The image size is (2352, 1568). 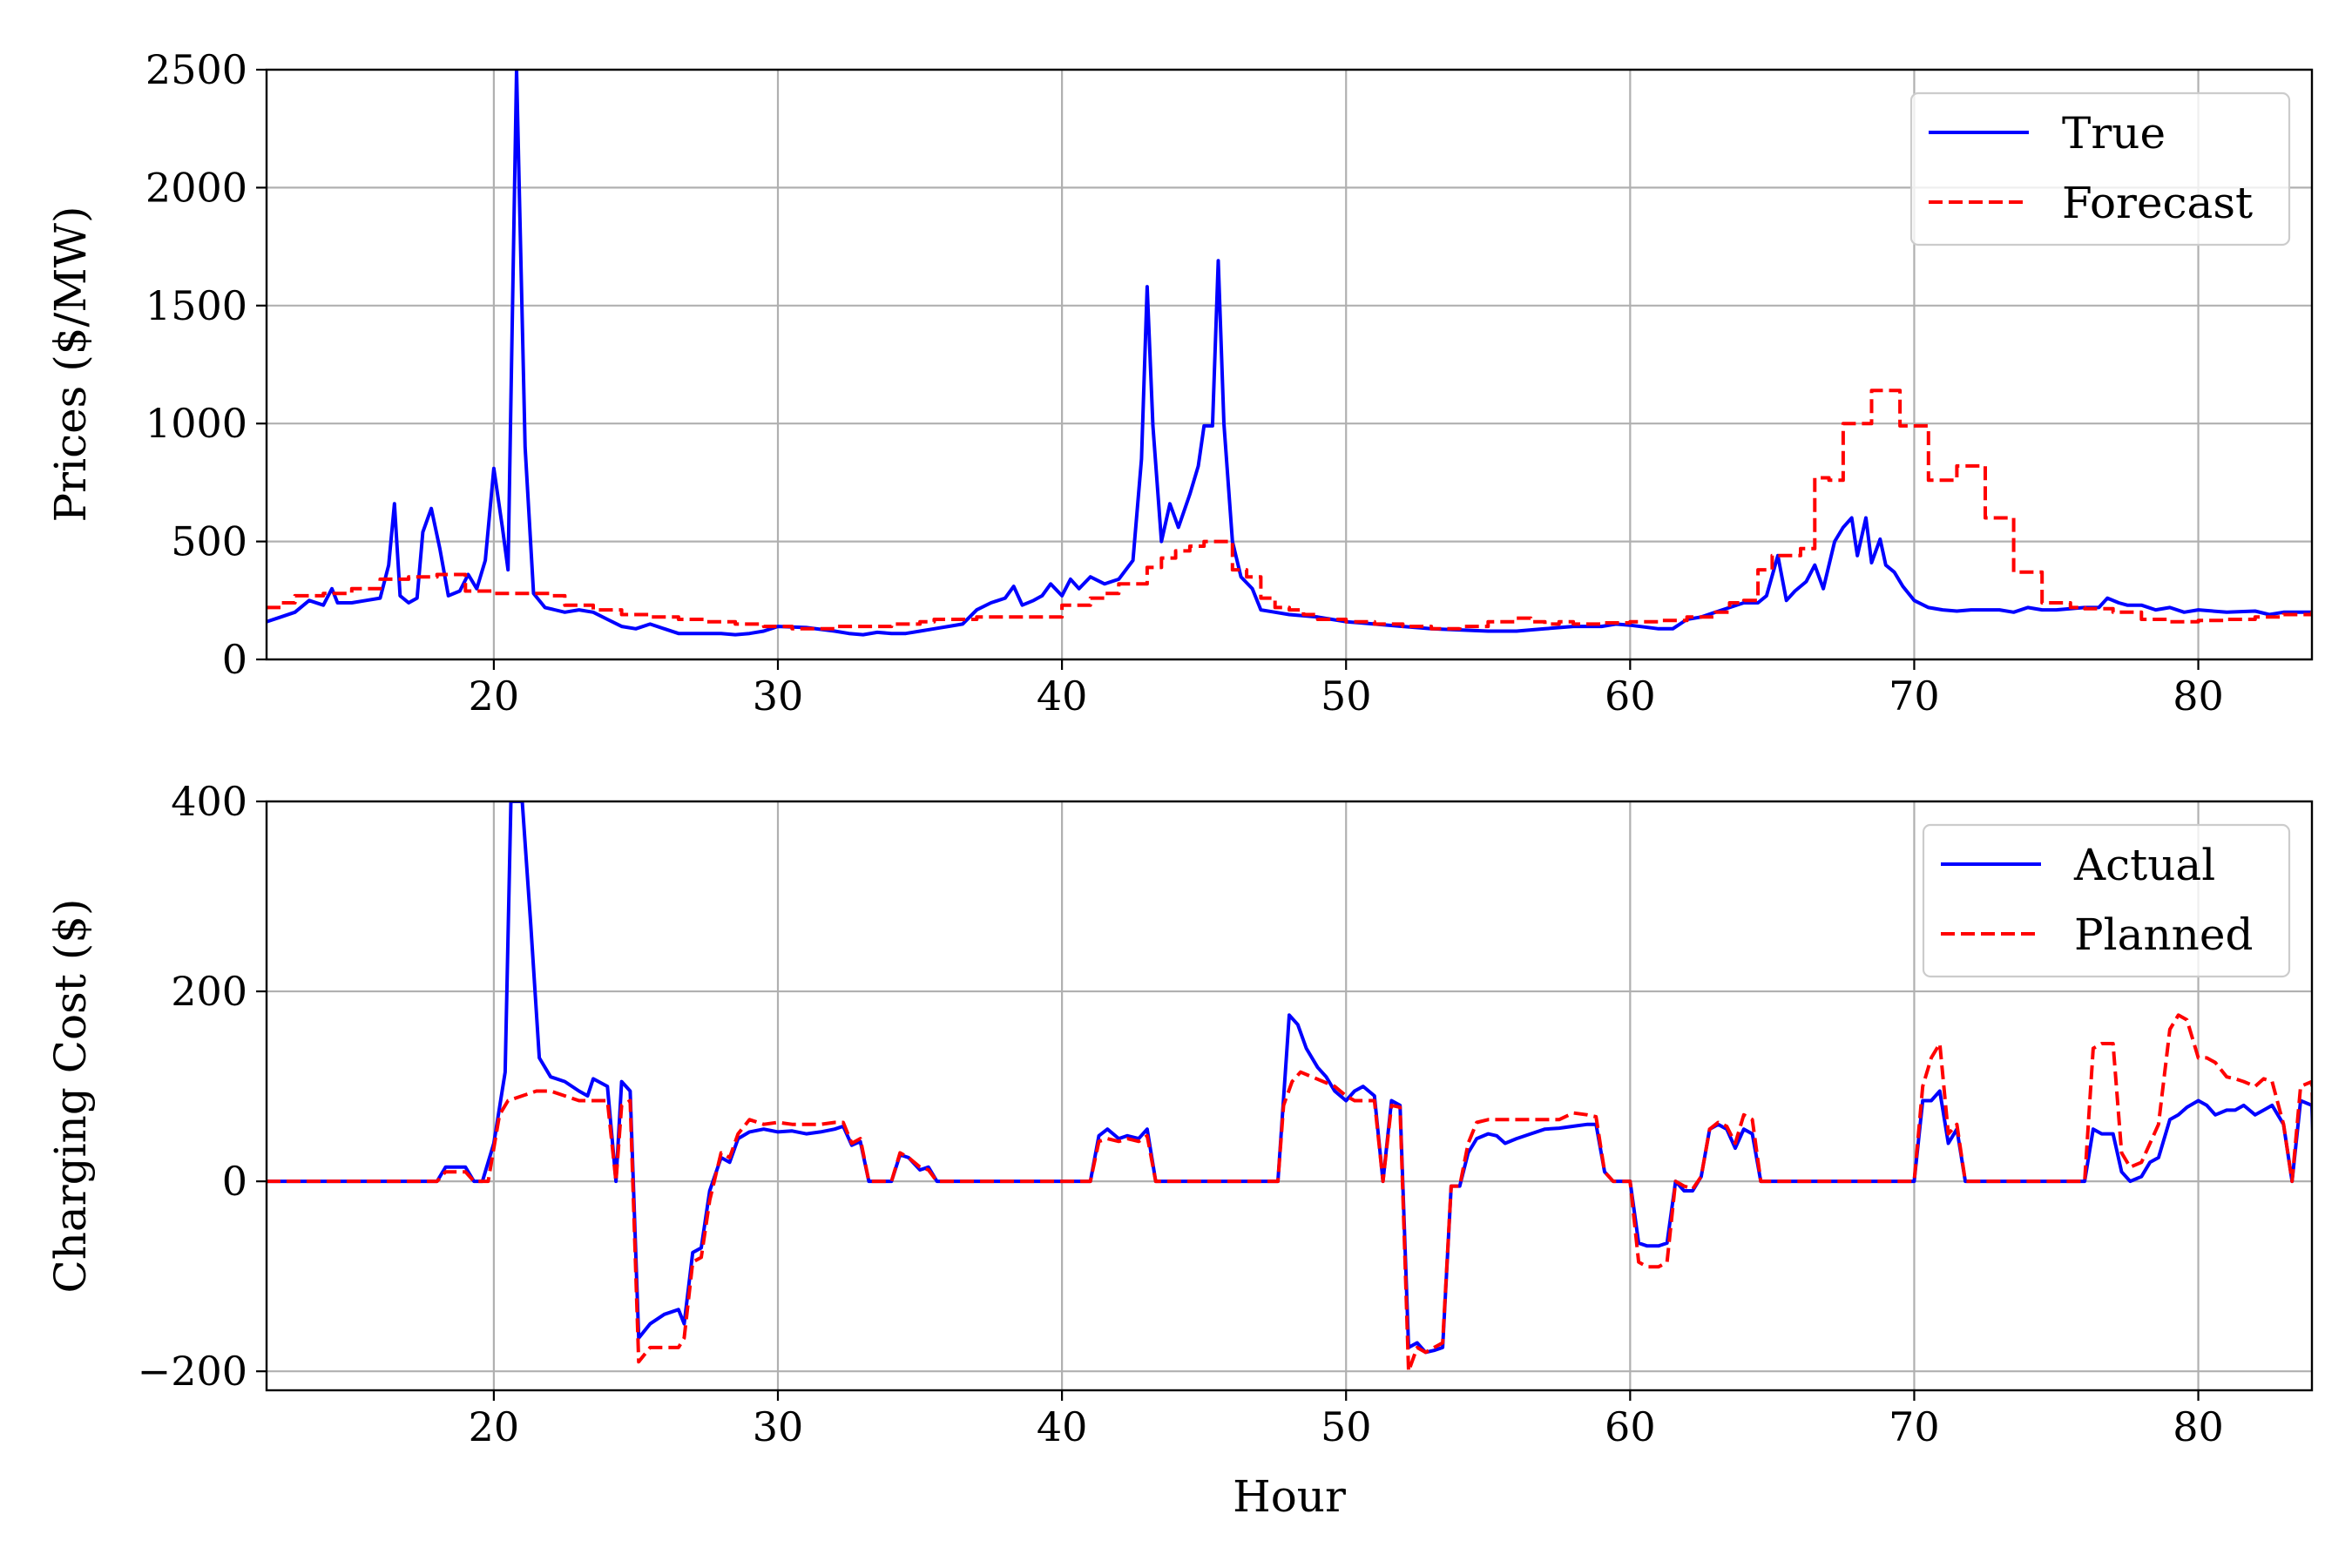 I want to click on price-x-tick-label: 30, so click(x=778, y=696).